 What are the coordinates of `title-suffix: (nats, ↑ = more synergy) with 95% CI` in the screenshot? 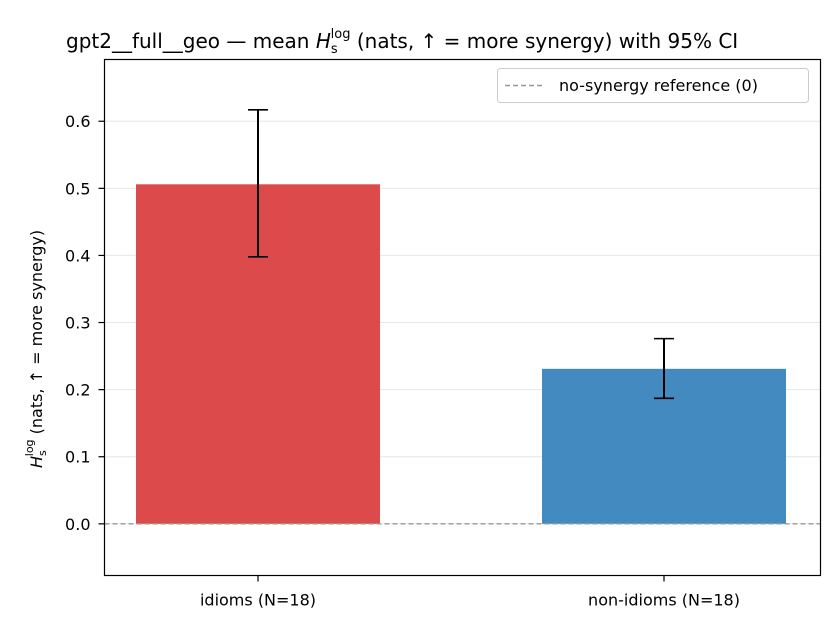 It's located at (544, 41).